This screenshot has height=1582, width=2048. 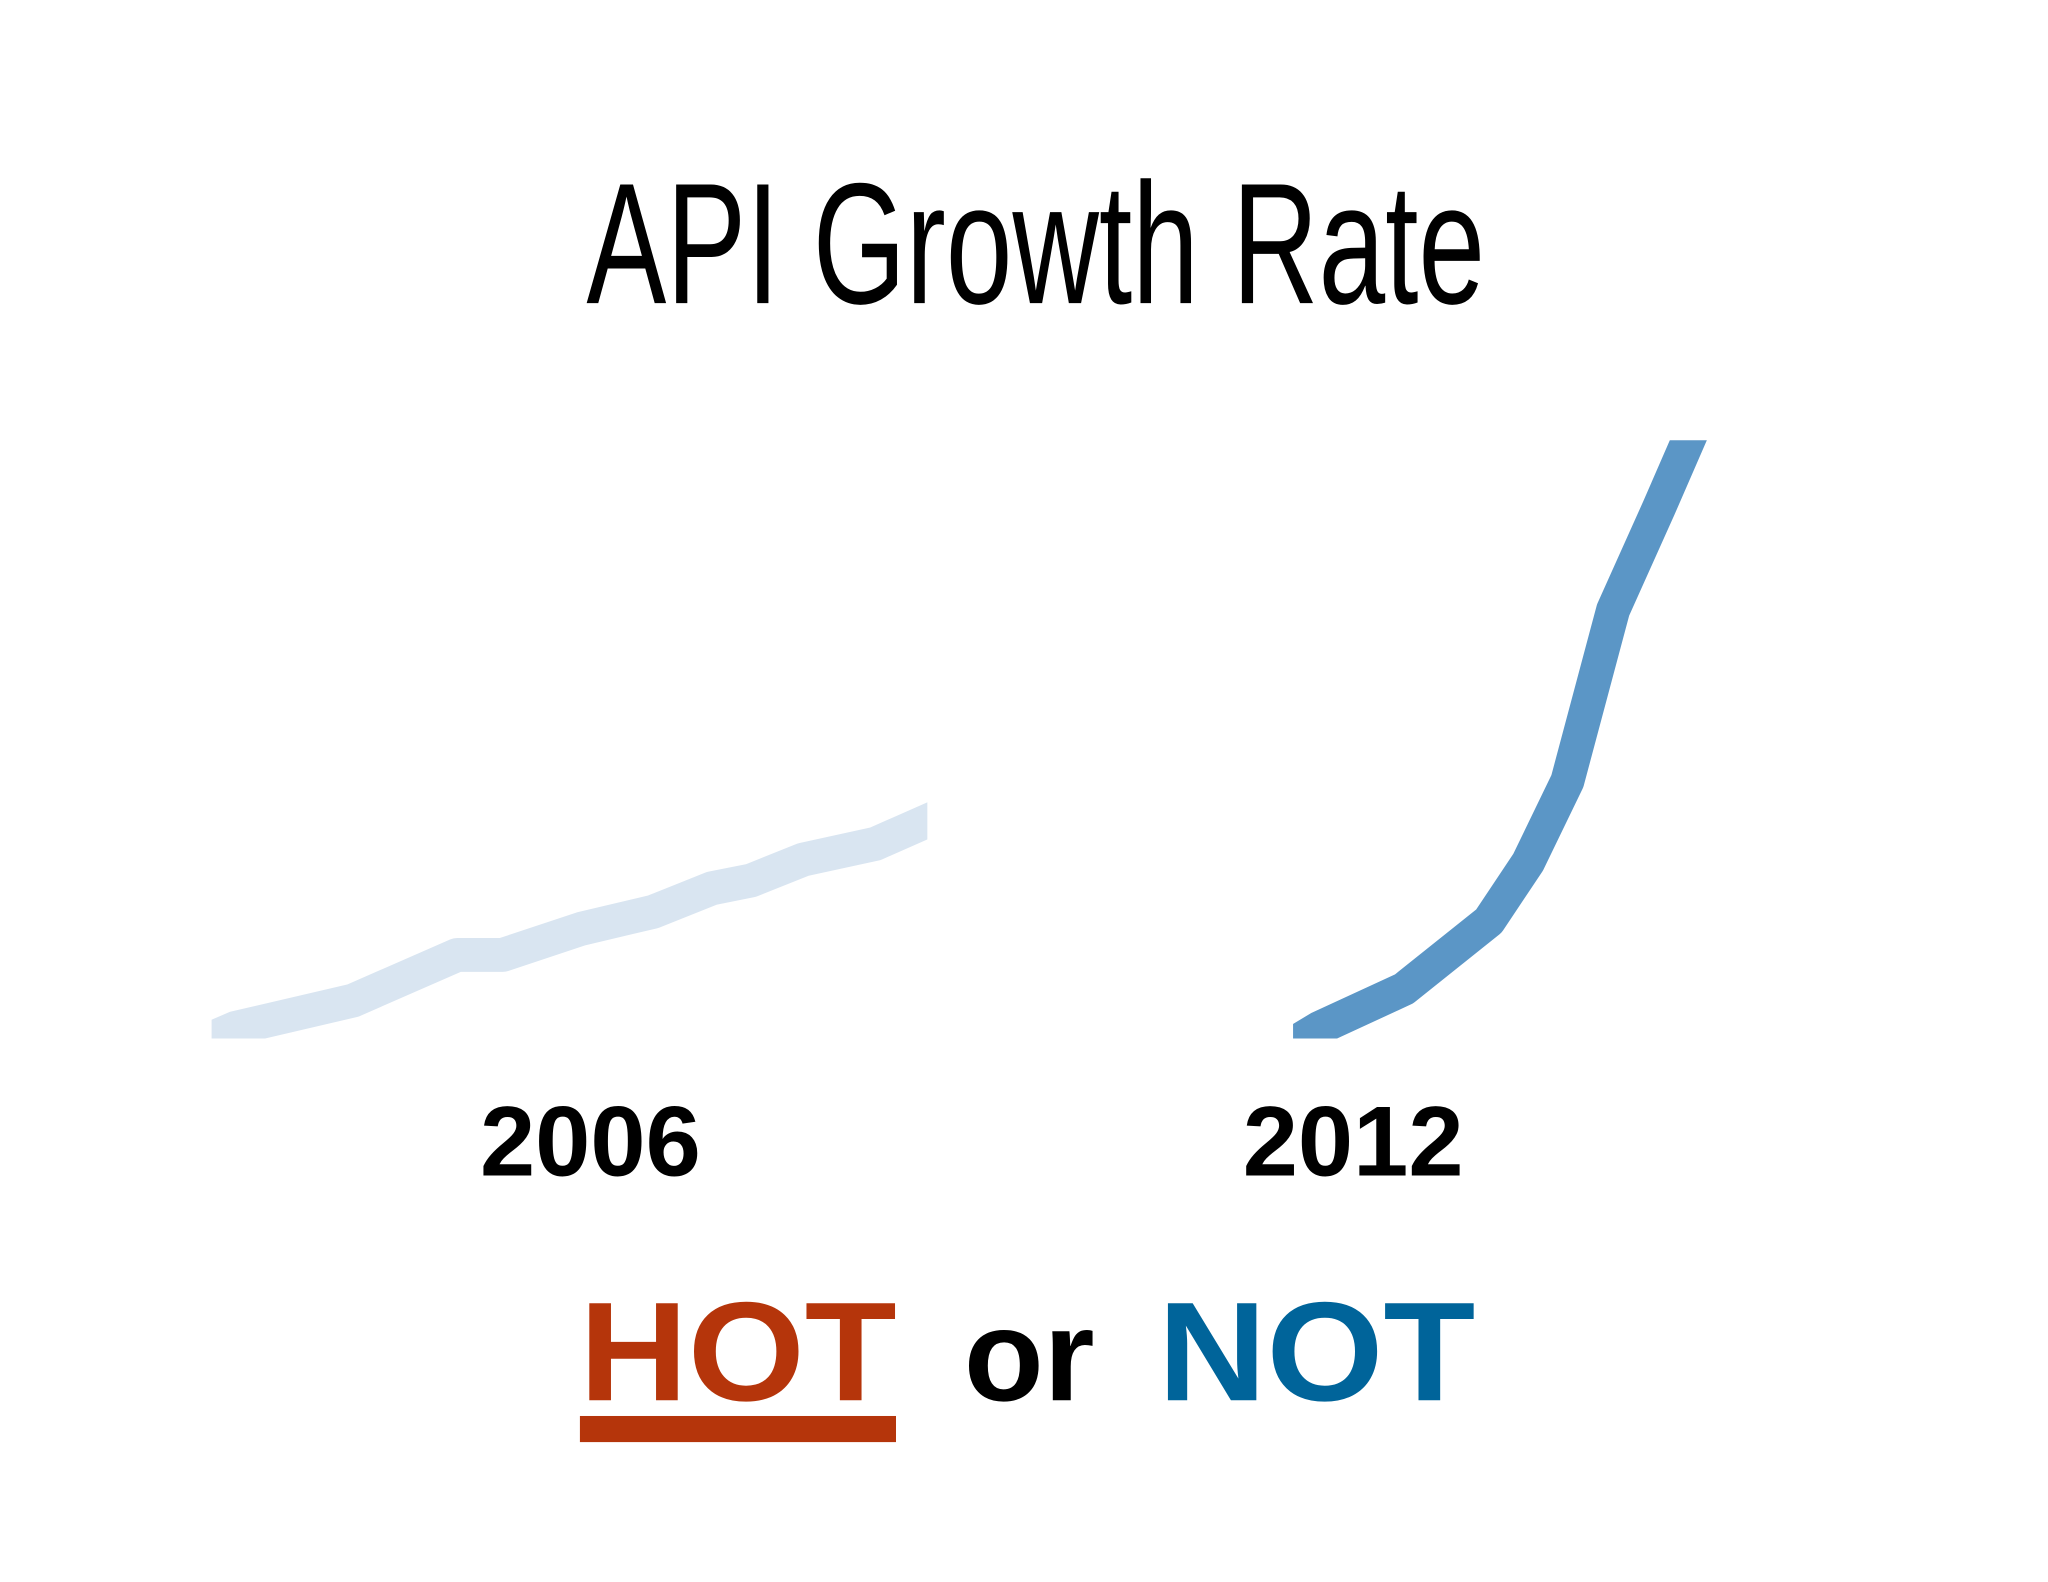 What do you see at coordinates (1353, 1142) in the screenshot?
I see `year-label: 2012` at bounding box center [1353, 1142].